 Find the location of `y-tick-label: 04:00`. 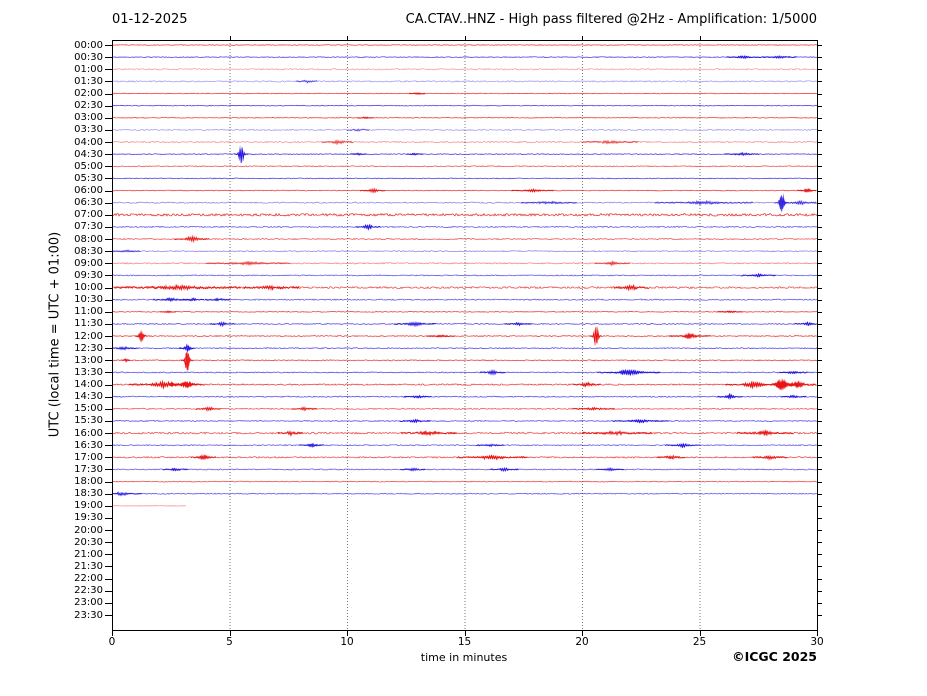

y-tick-label: 04:00 is located at coordinates (88, 142).